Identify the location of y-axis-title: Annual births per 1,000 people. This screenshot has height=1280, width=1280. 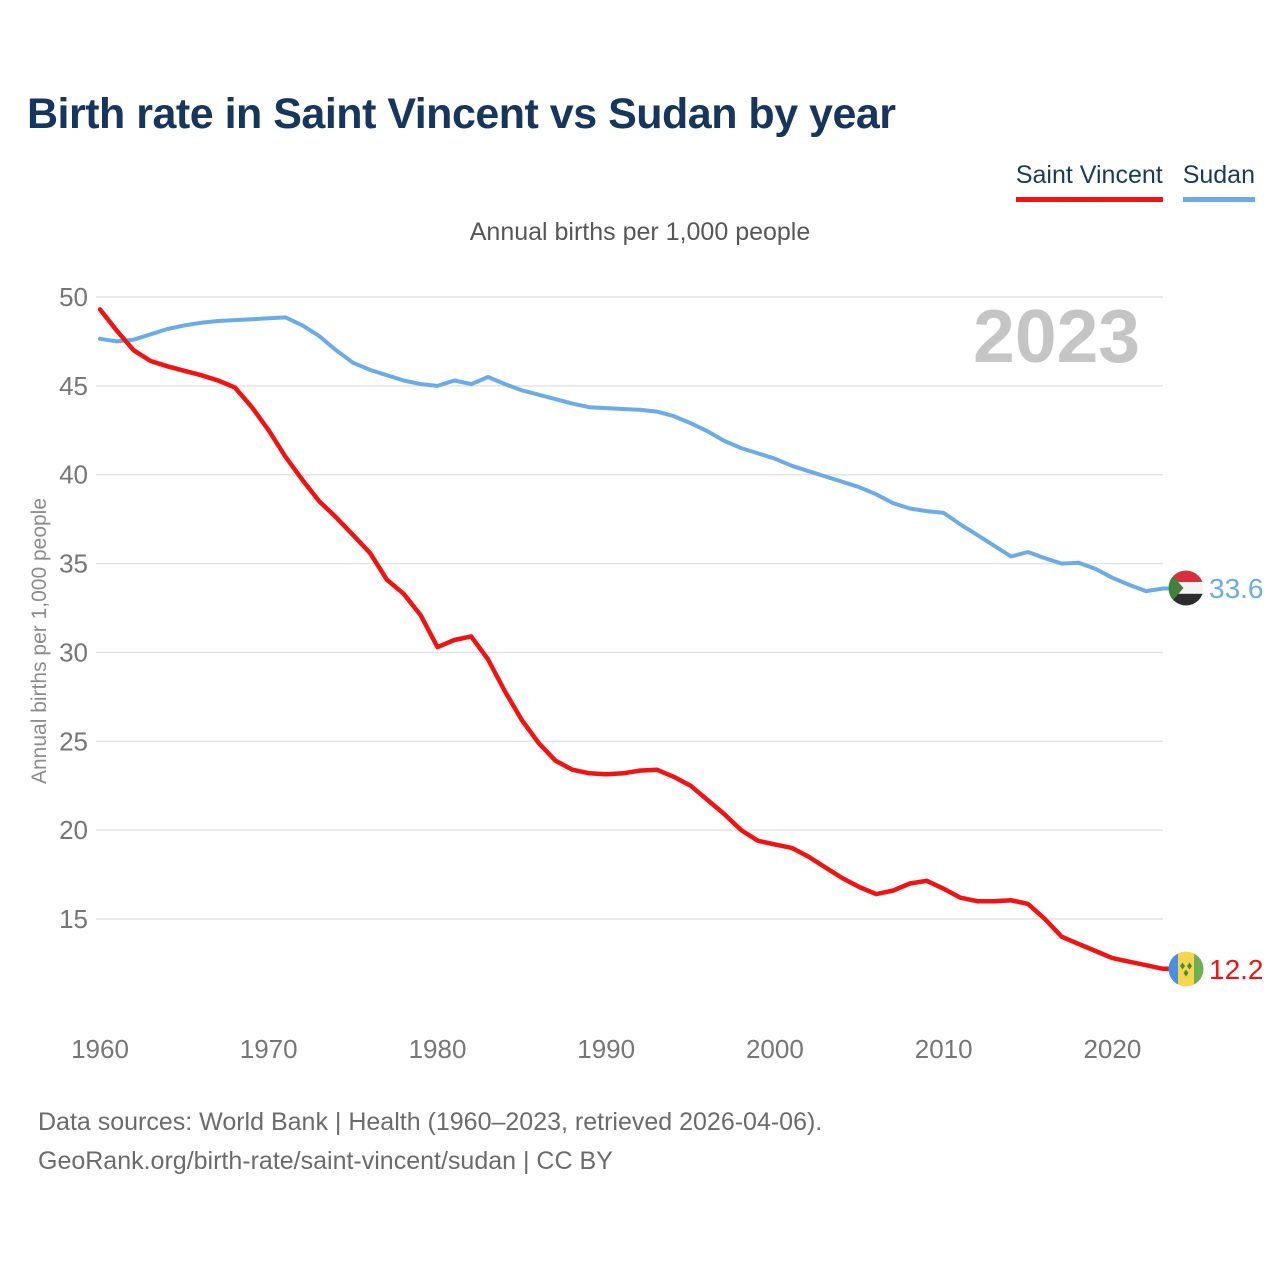
(39, 641).